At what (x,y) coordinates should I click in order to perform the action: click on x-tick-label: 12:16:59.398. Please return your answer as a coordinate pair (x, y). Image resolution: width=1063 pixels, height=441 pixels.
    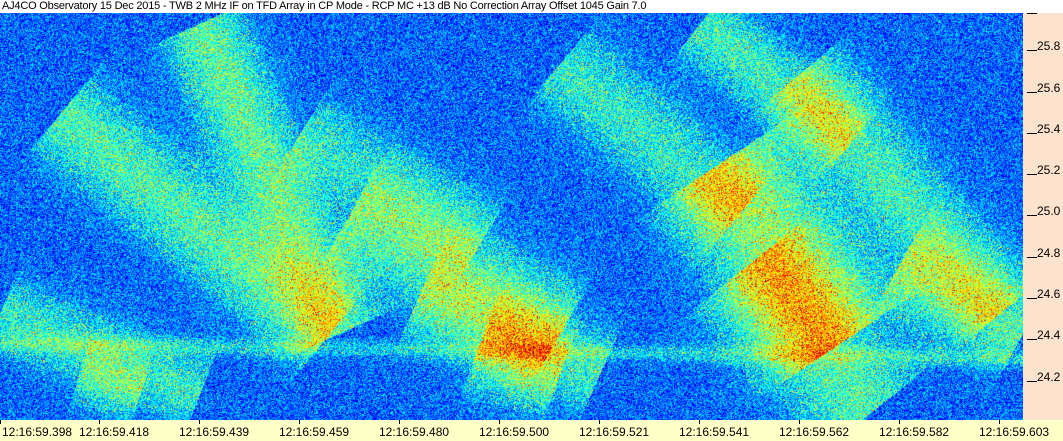
    Looking at the image, I should click on (37, 432).